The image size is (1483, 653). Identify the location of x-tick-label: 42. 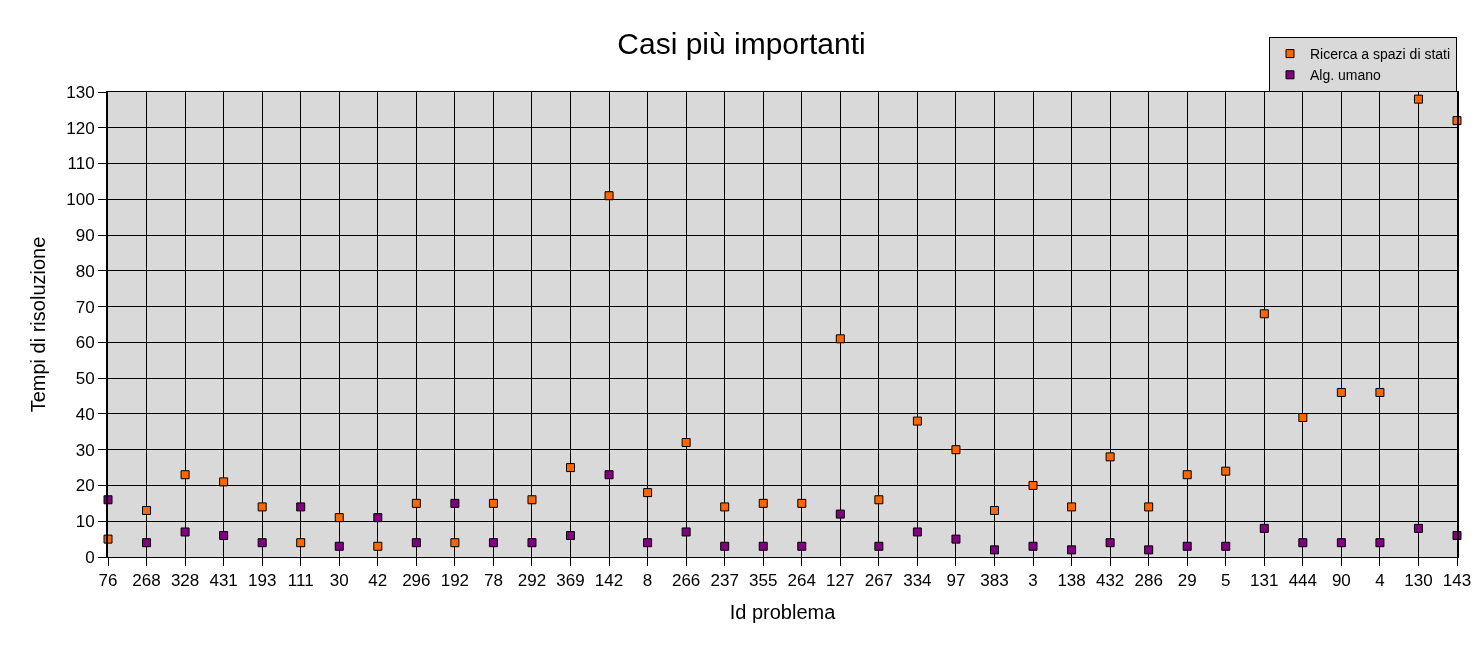
(378, 581).